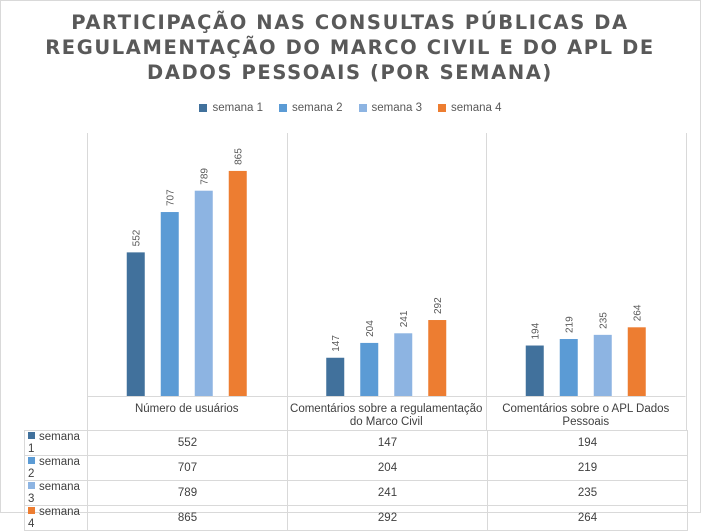 This screenshot has width=701, height=531. Describe the element at coordinates (570, 324) in the screenshot. I see `data-label: 219` at that location.